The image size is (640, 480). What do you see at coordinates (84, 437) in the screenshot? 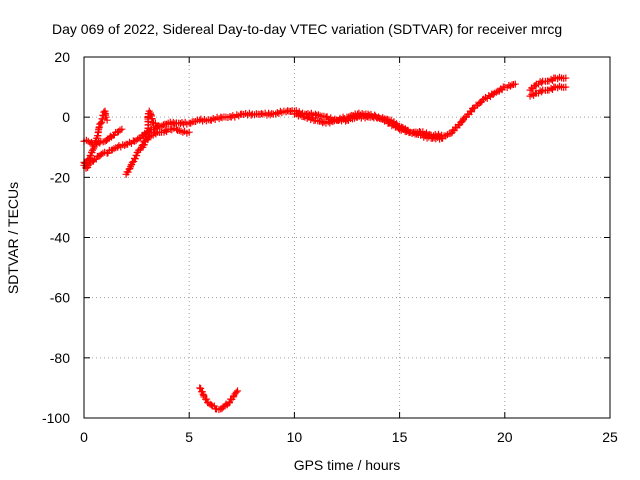
I see `x-tick-label: 0` at bounding box center [84, 437].